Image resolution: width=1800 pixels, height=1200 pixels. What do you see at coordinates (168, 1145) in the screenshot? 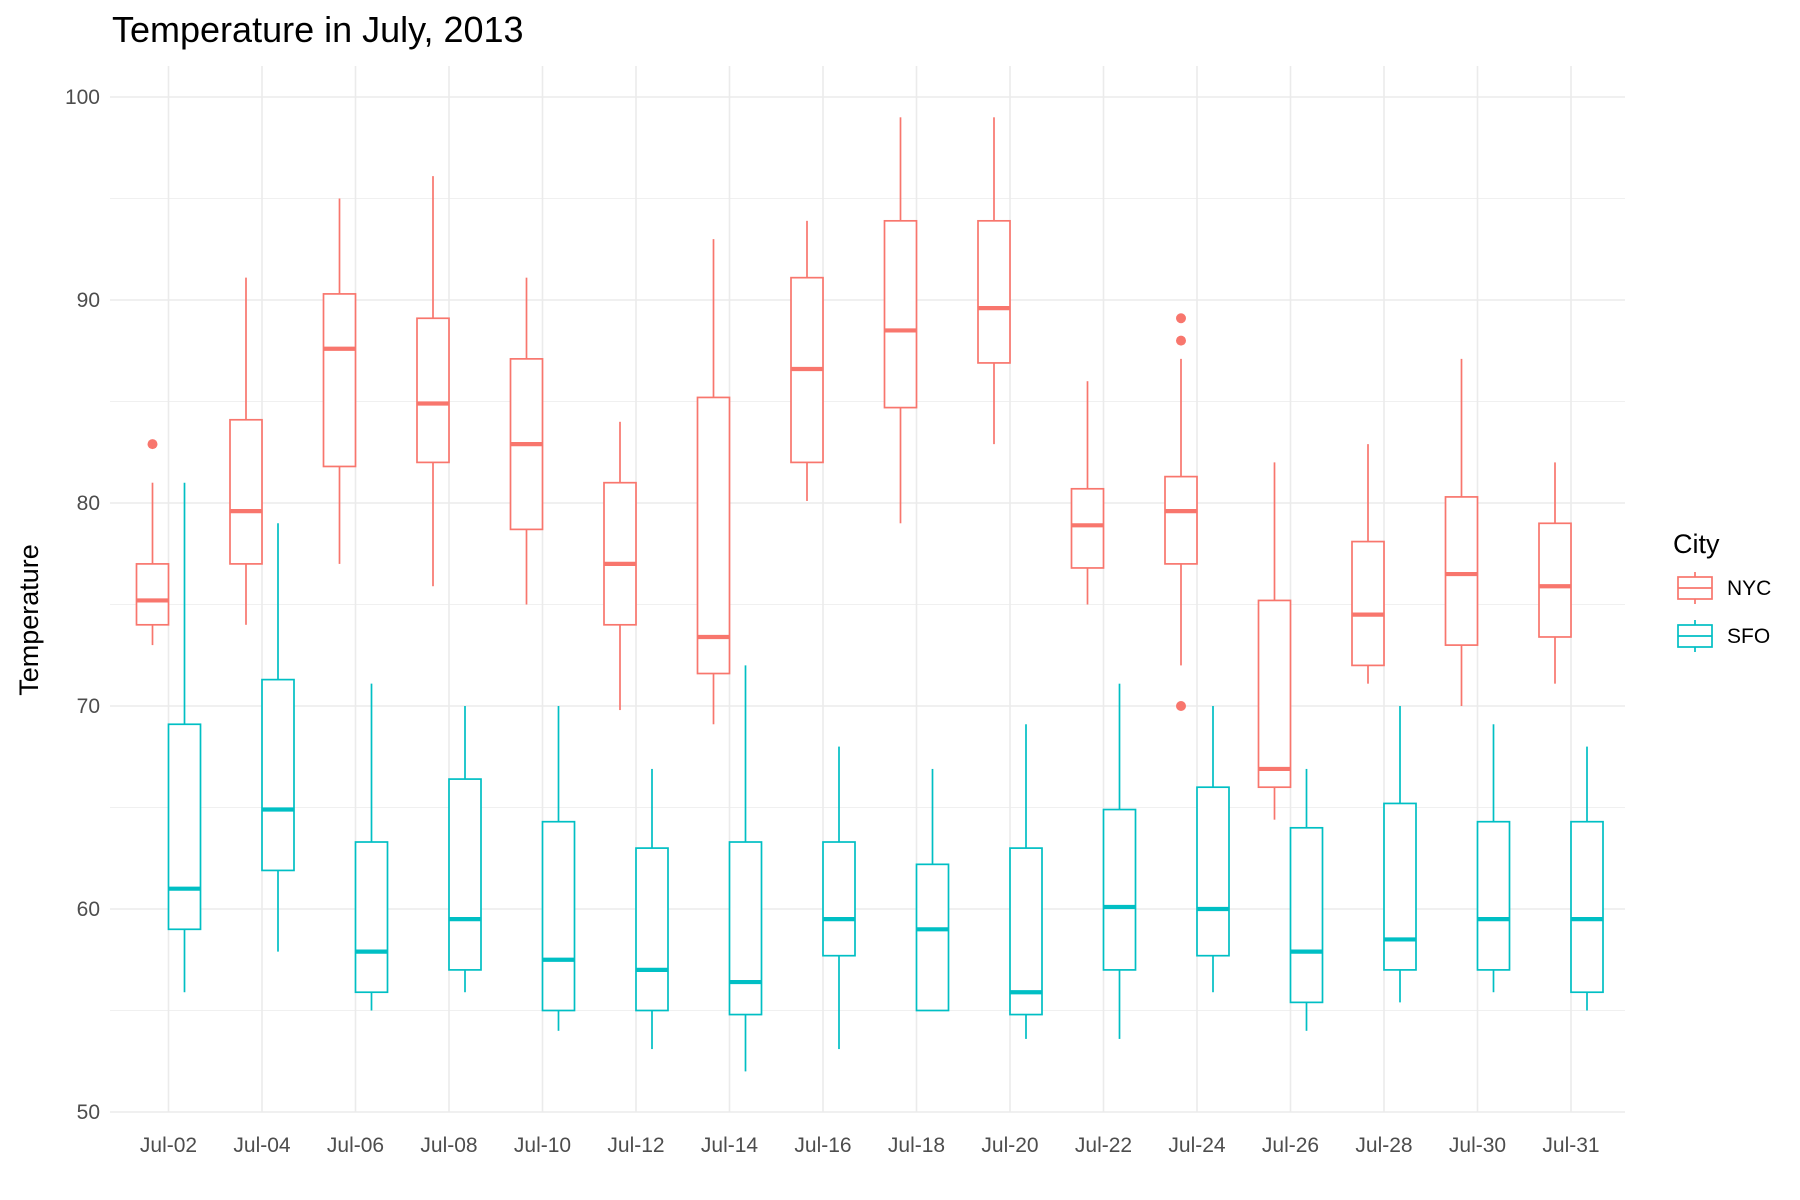
I see `x-tick-label: Jul-02` at bounding box center [168, 1145].